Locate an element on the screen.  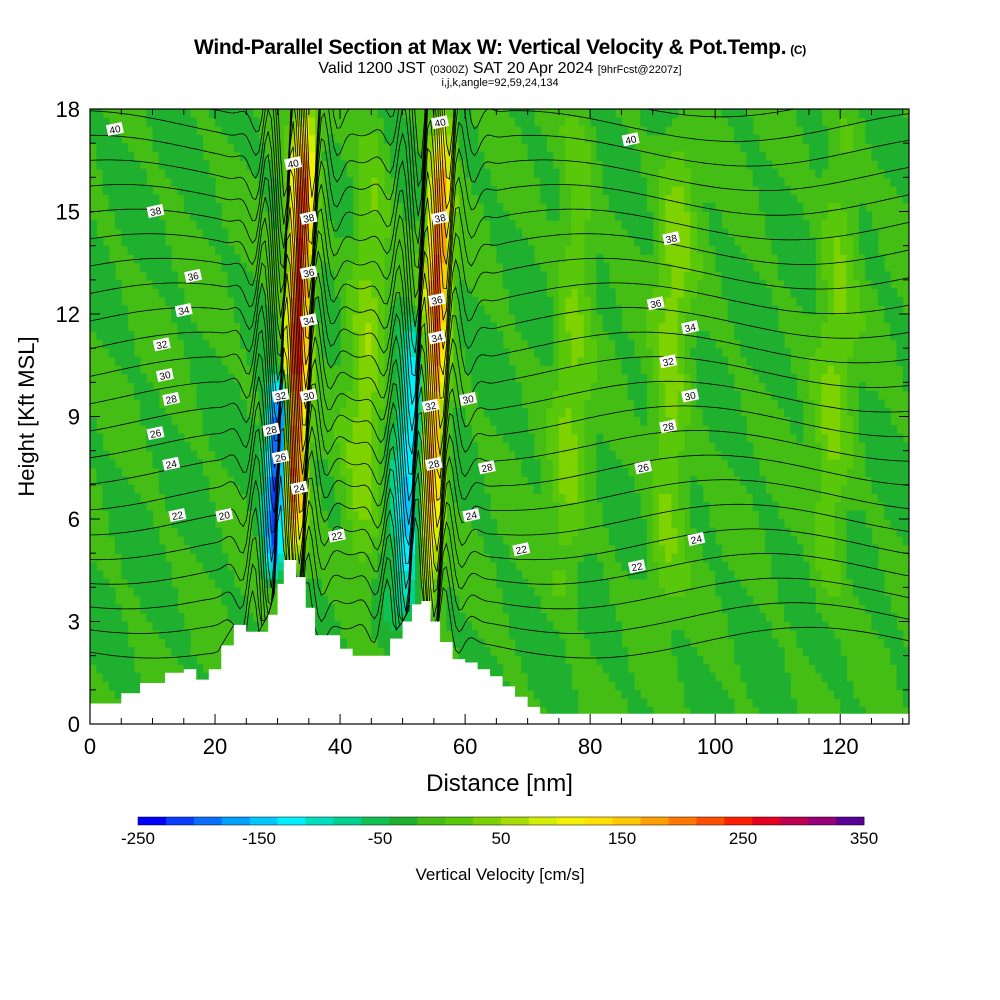
contour-label-text: 34 is located at coordinates (309, 321).